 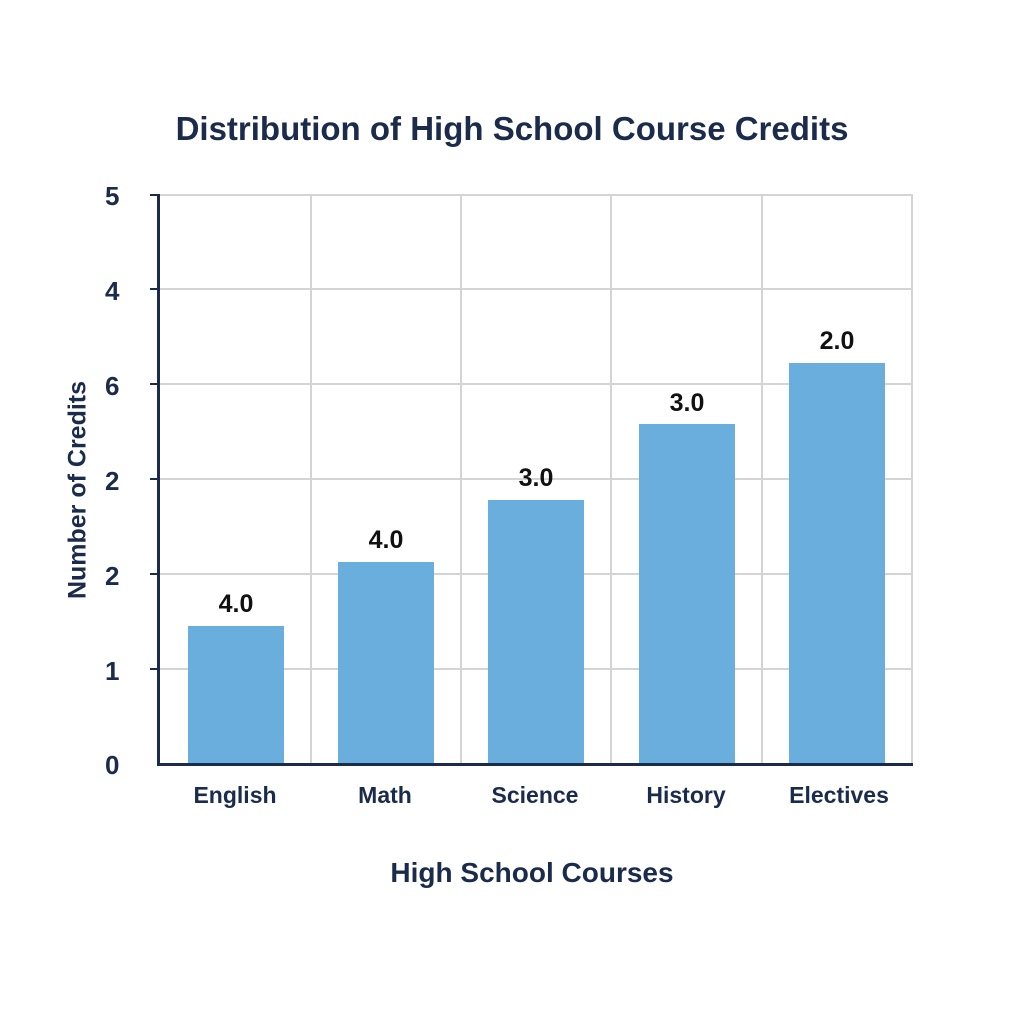 What do you see at coordinates (535, 764) in the screenshot?
I see `x-axis-line` at bounding box center [535, 764].